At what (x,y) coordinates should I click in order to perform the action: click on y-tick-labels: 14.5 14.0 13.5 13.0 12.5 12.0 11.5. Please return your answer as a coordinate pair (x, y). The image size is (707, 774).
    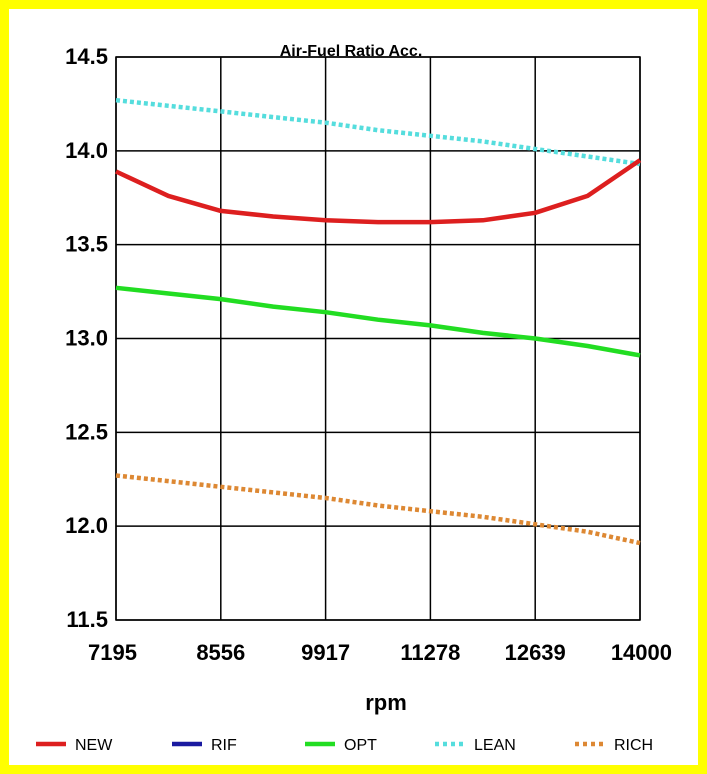
    Looking at the image, I should click on (86, 338).